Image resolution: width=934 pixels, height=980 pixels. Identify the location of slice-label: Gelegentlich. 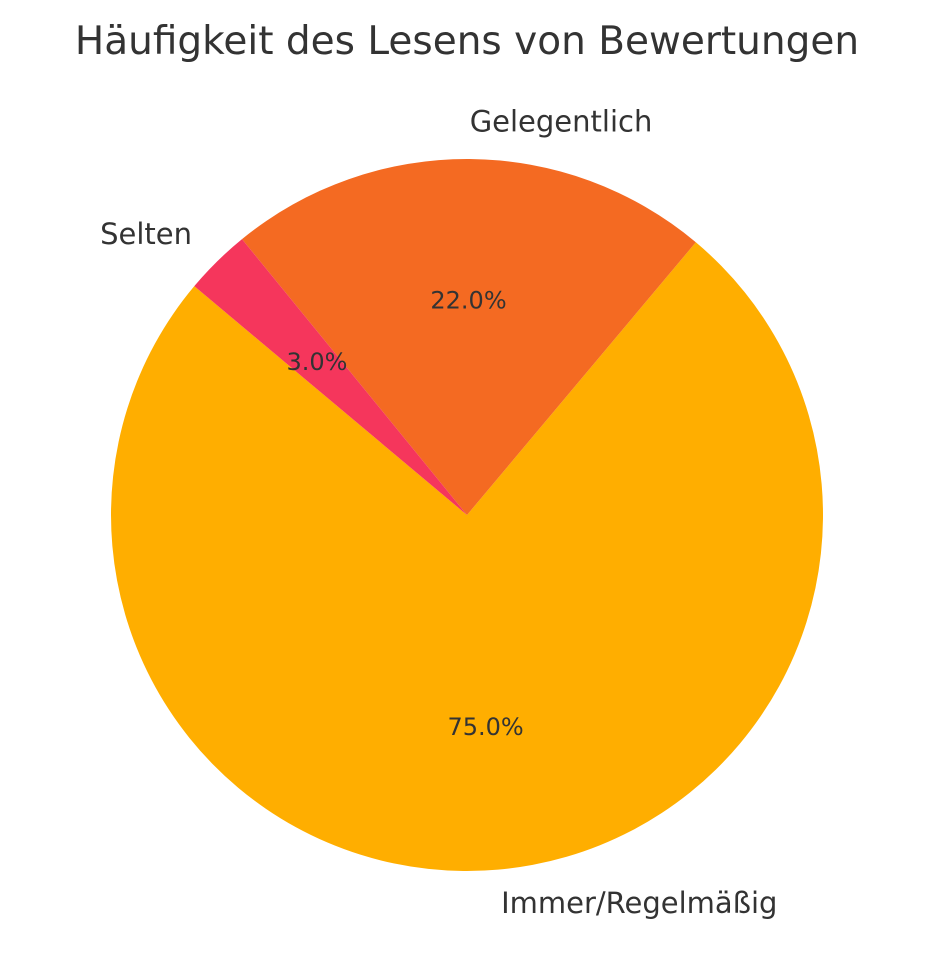
(561, 121).